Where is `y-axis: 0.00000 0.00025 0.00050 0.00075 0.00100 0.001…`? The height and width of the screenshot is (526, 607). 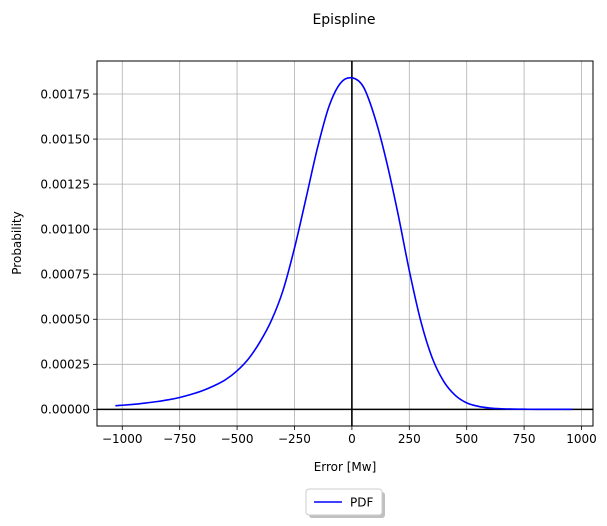
y-axis: 0.00000 0.00025 0.00050 0.00075 0.00100 0.001… is located at coordinates (68, 252).